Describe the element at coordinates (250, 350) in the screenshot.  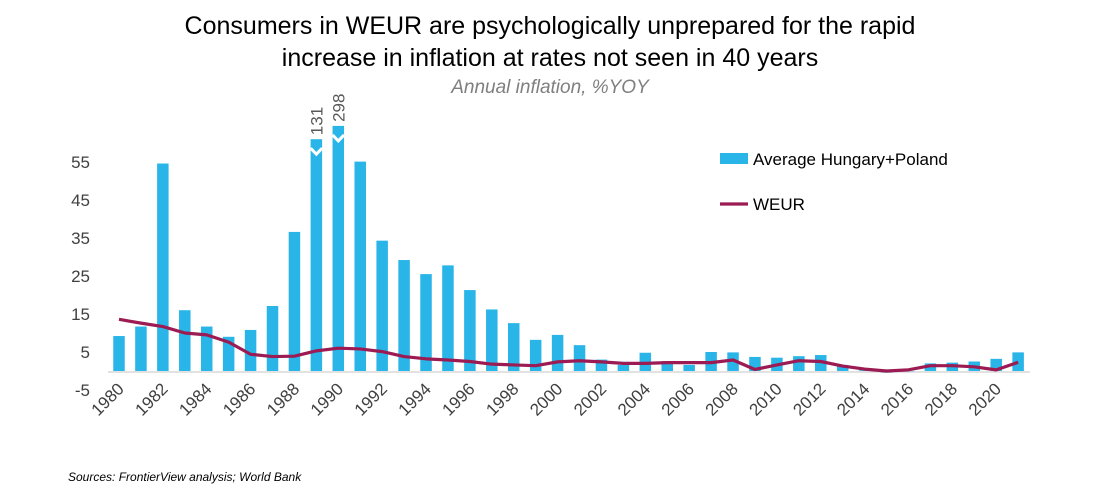
I see `bar-1986` at that location.